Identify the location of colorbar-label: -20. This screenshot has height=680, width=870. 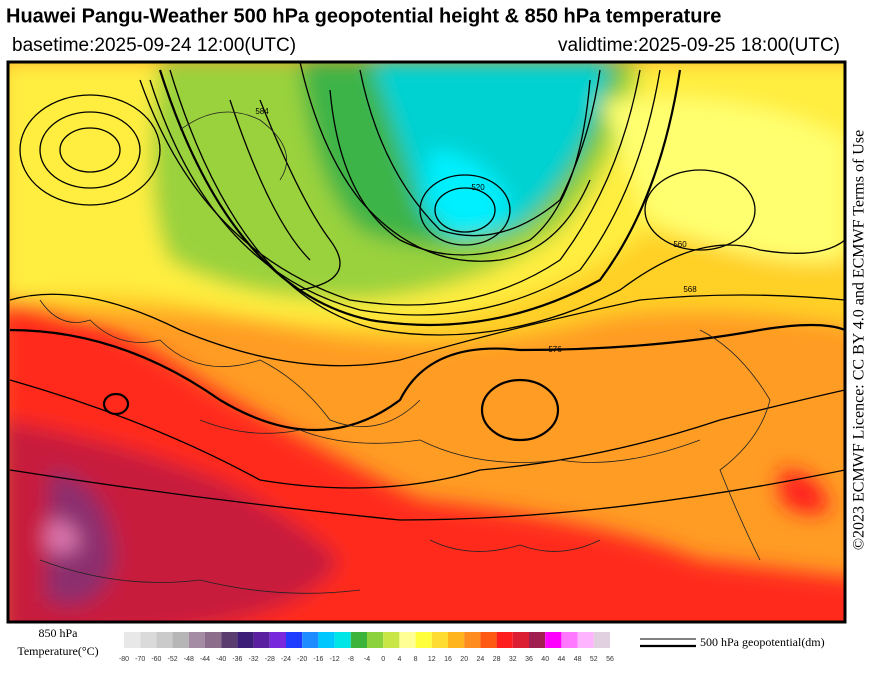
(302, 659).